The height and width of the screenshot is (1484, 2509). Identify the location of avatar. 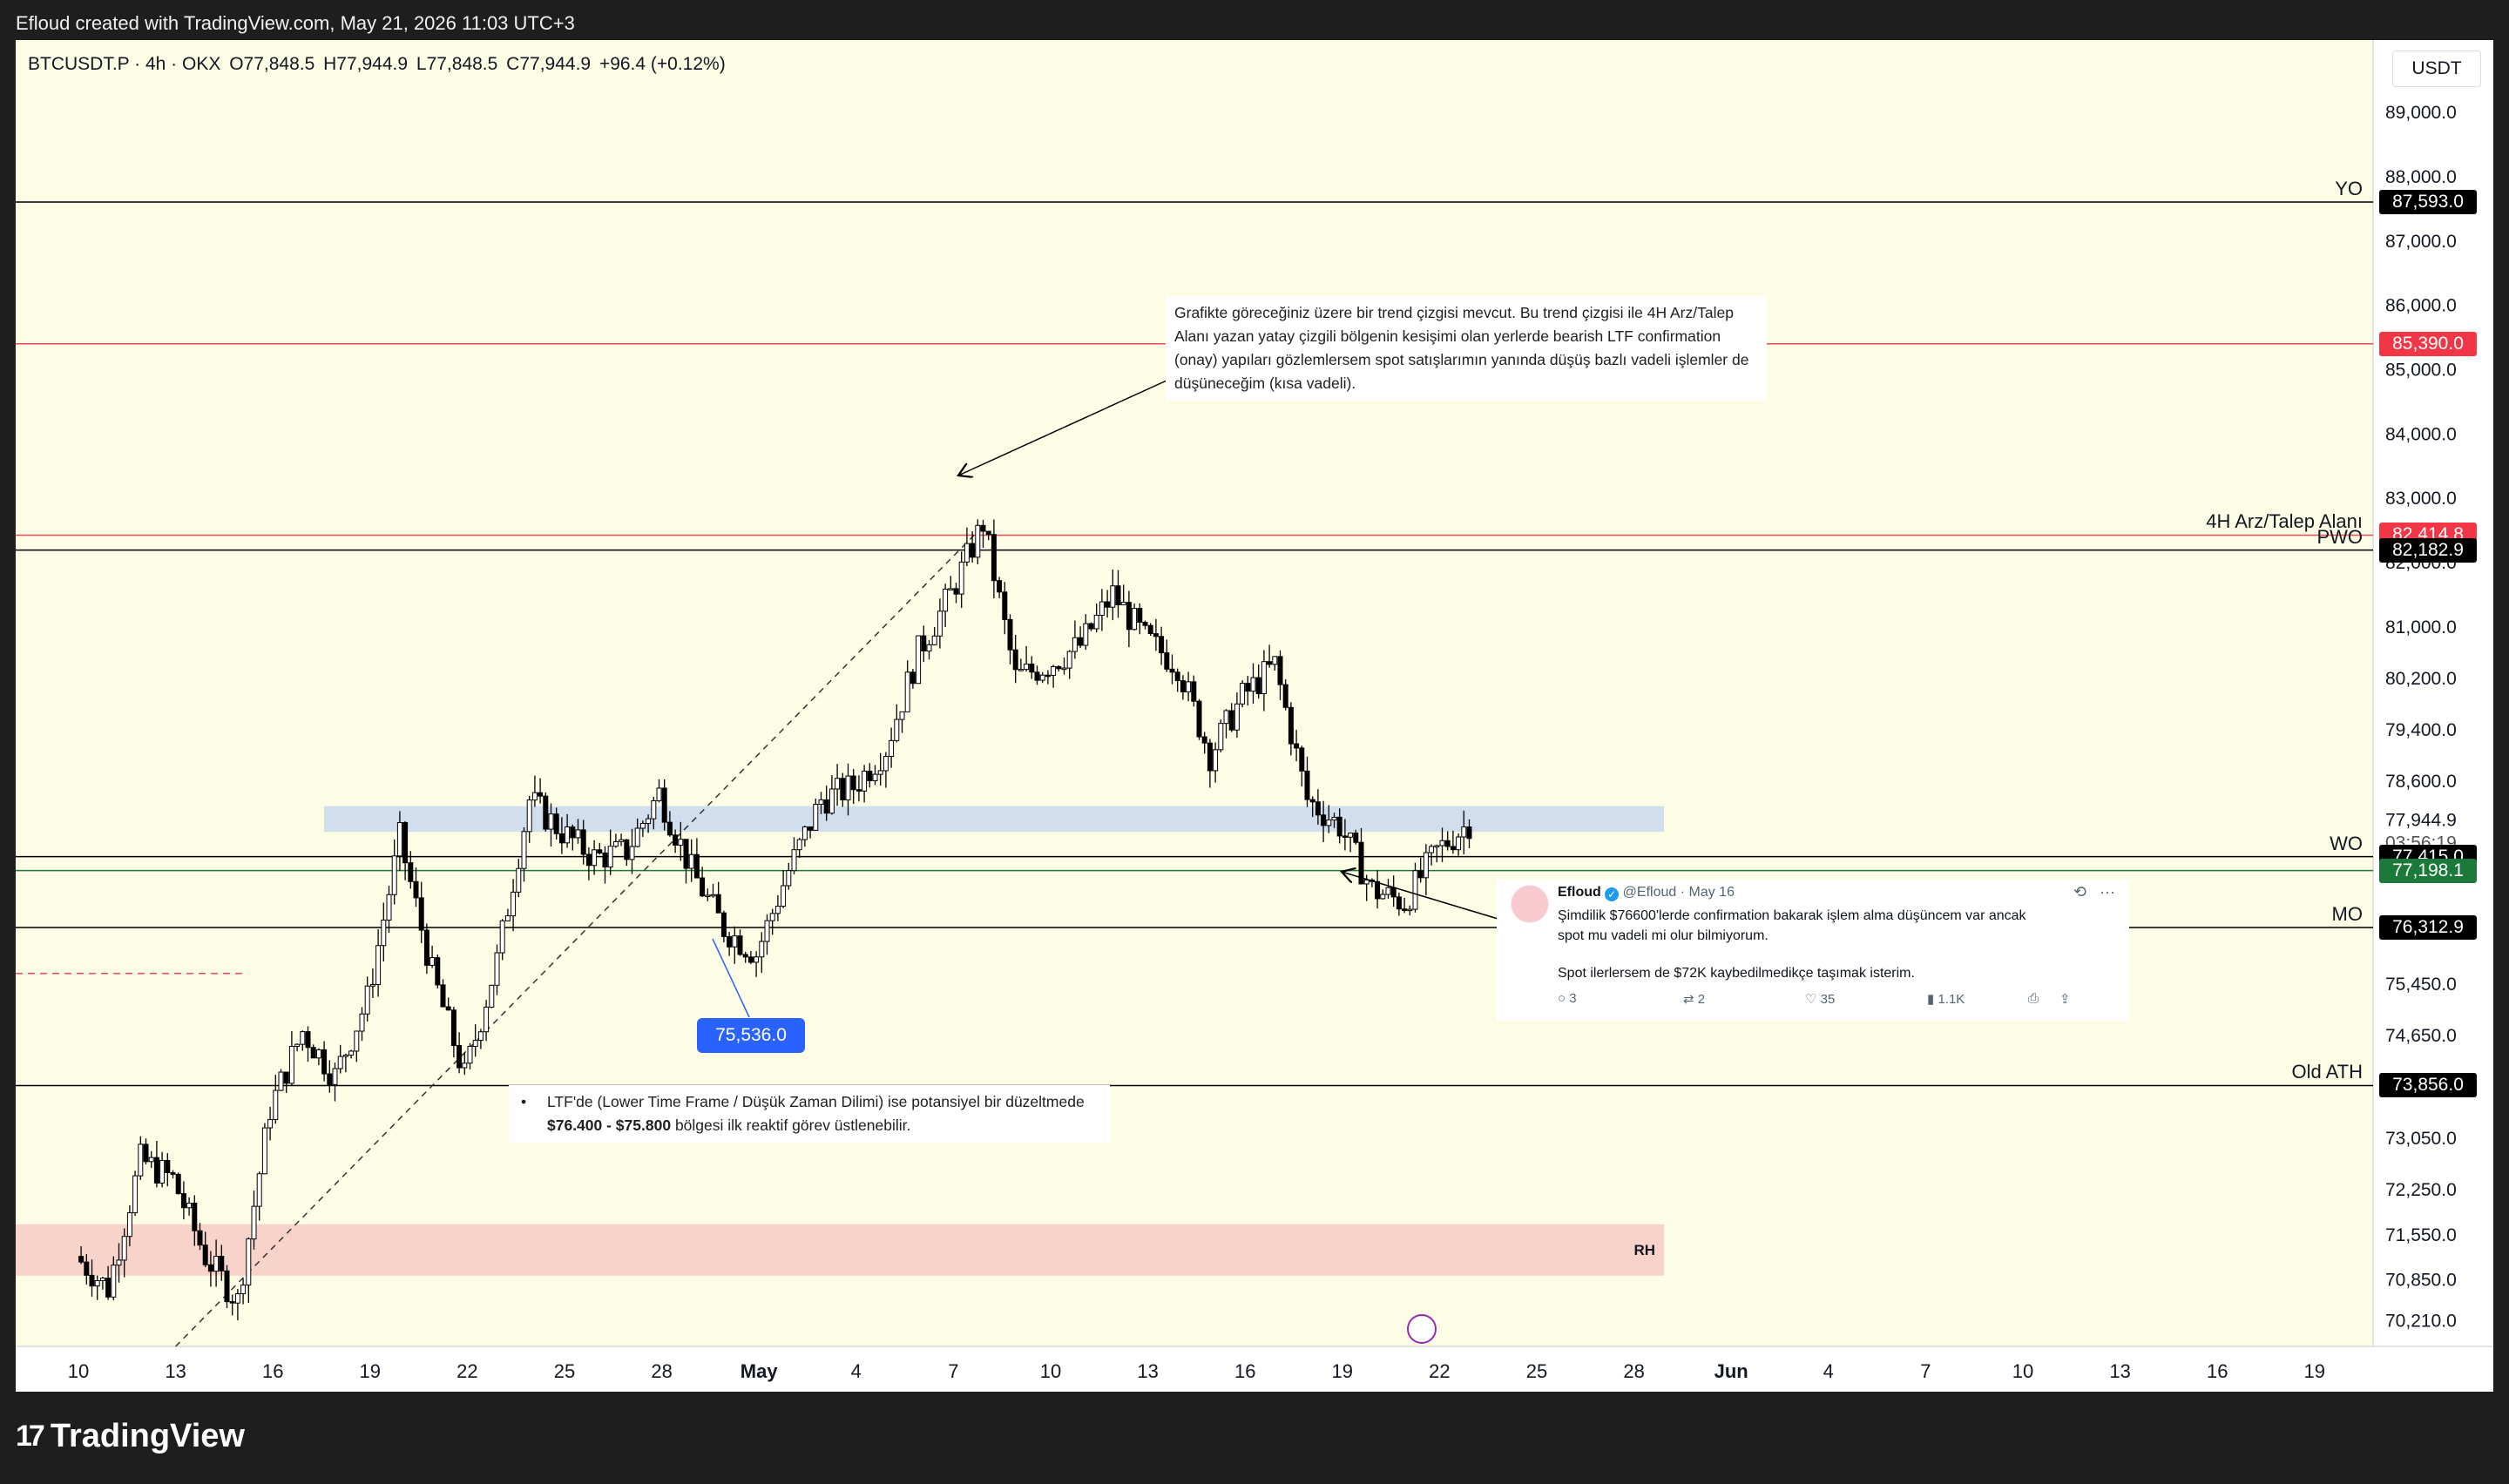
(1530, 904).